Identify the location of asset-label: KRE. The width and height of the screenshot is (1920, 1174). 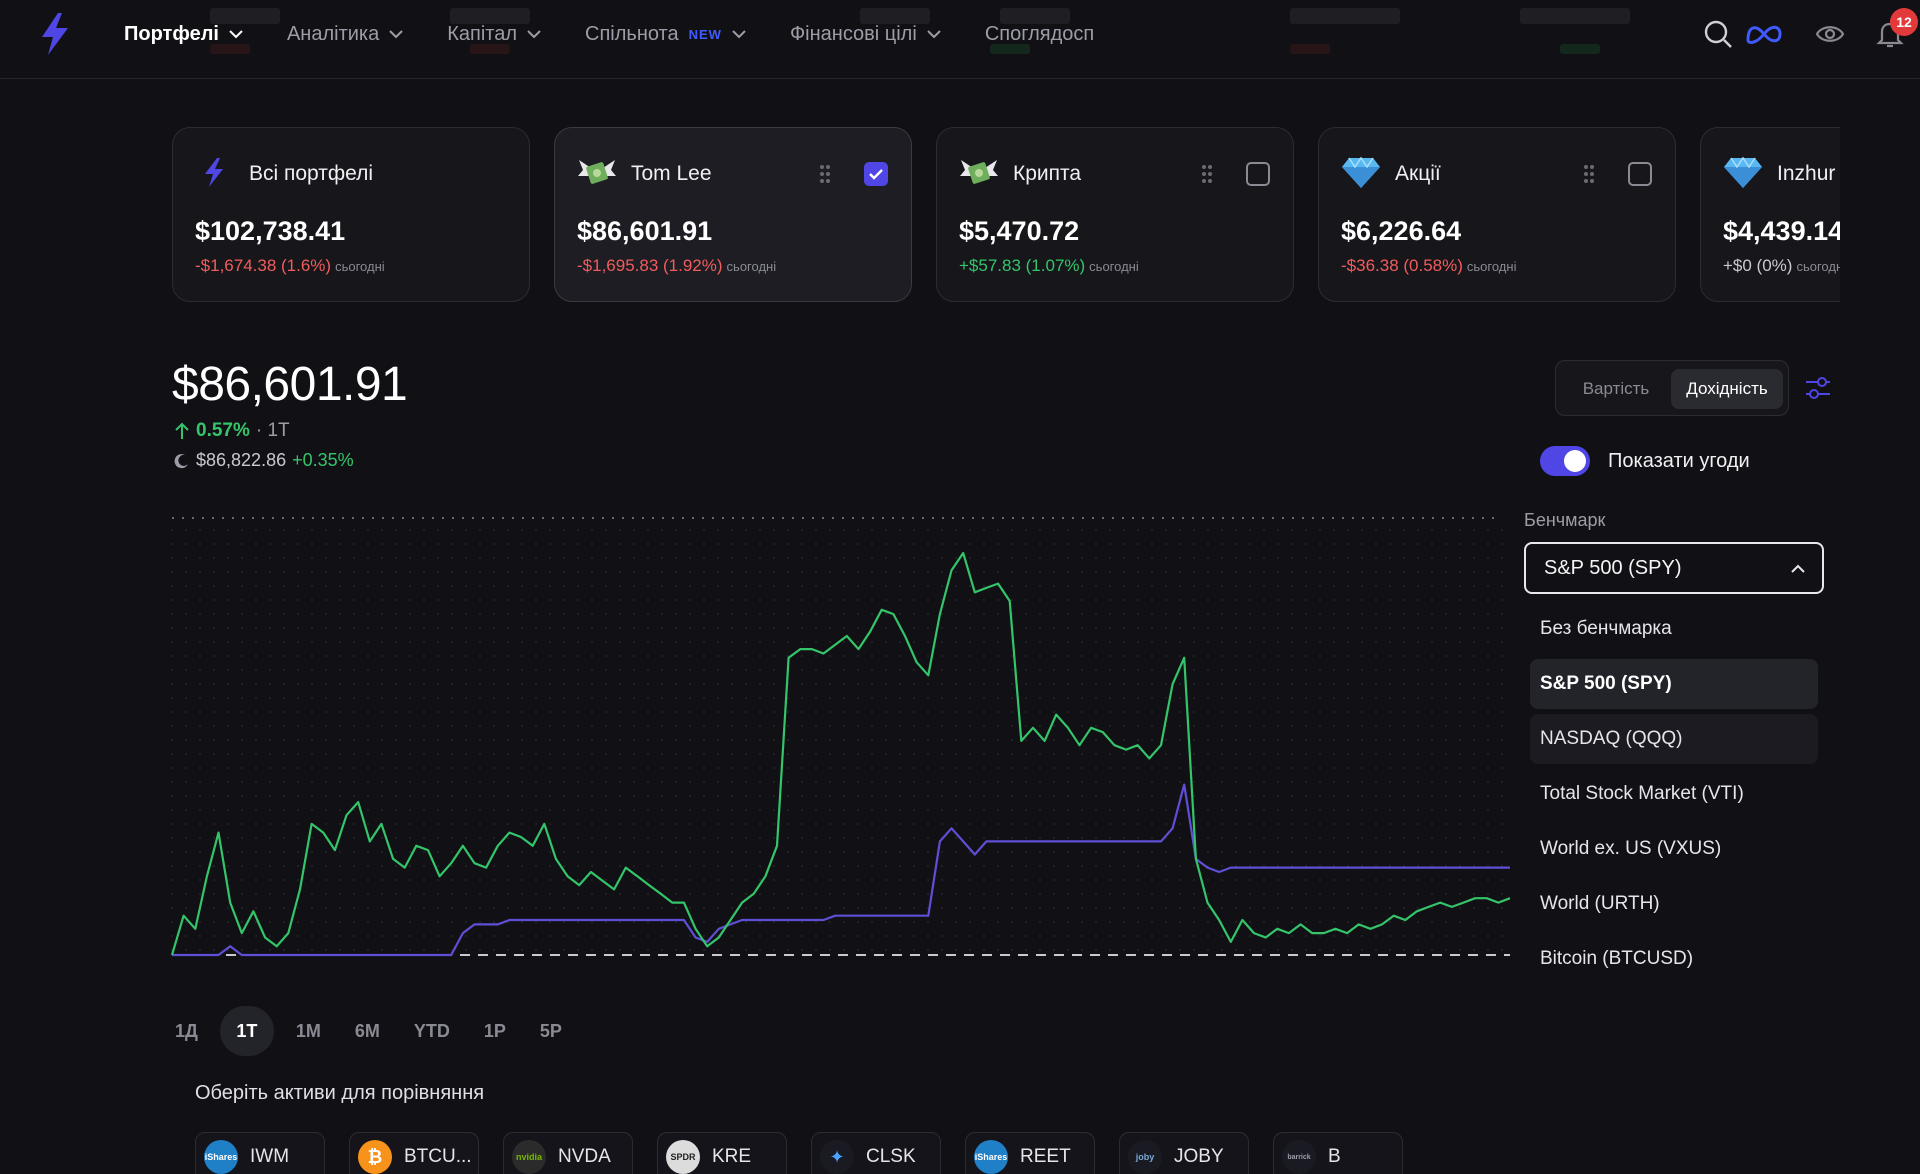
(732, 1156).